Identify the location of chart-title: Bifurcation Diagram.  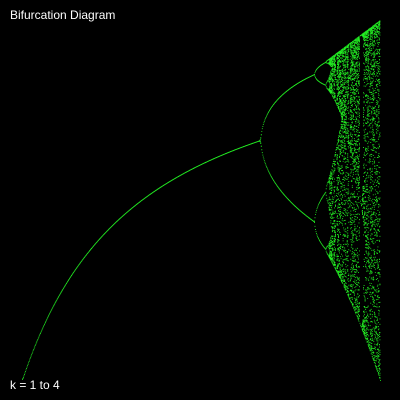
(63, 15).